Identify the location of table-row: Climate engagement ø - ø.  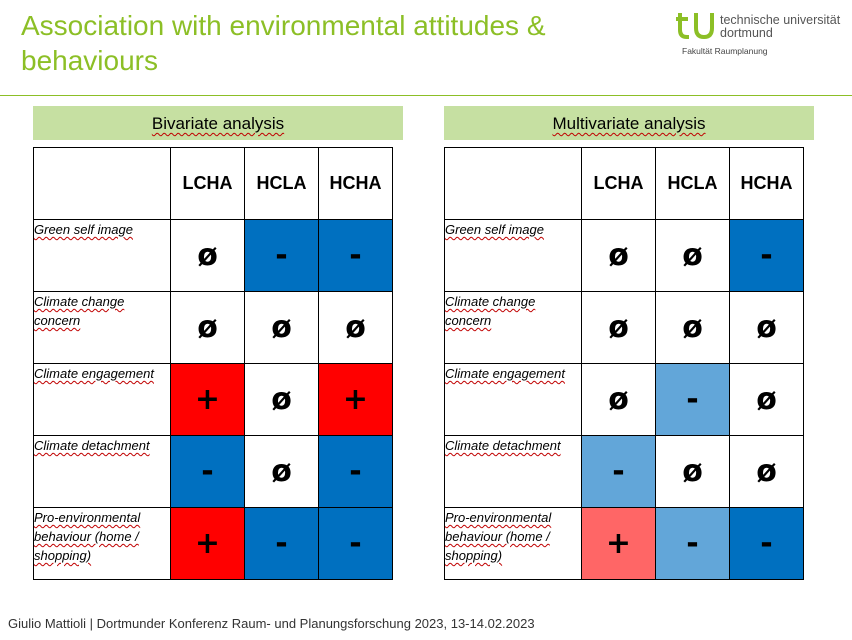
(624, 399).